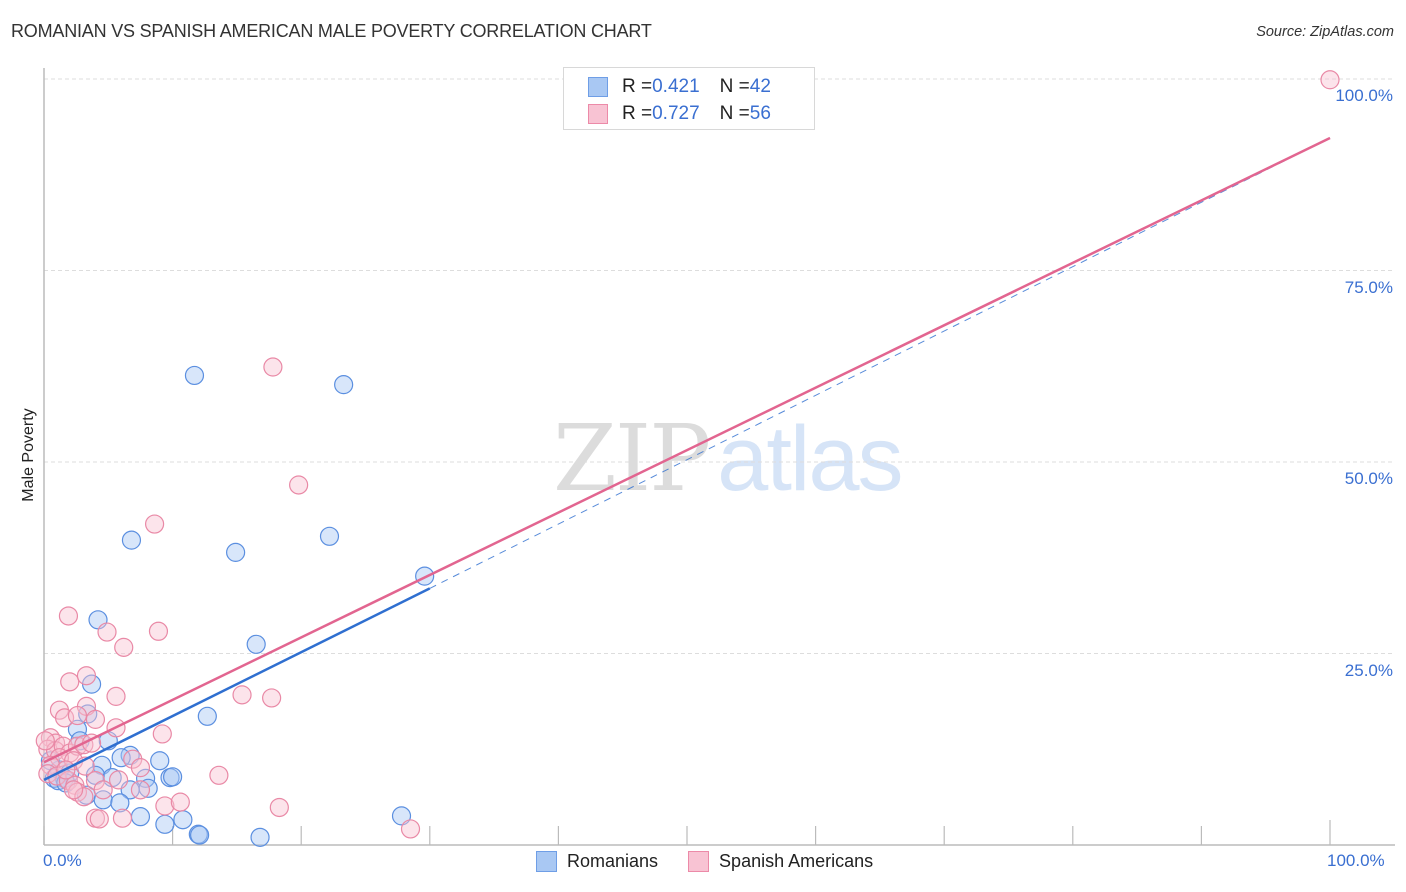  I want to click on r-value: 0.727, so click(676, 113).